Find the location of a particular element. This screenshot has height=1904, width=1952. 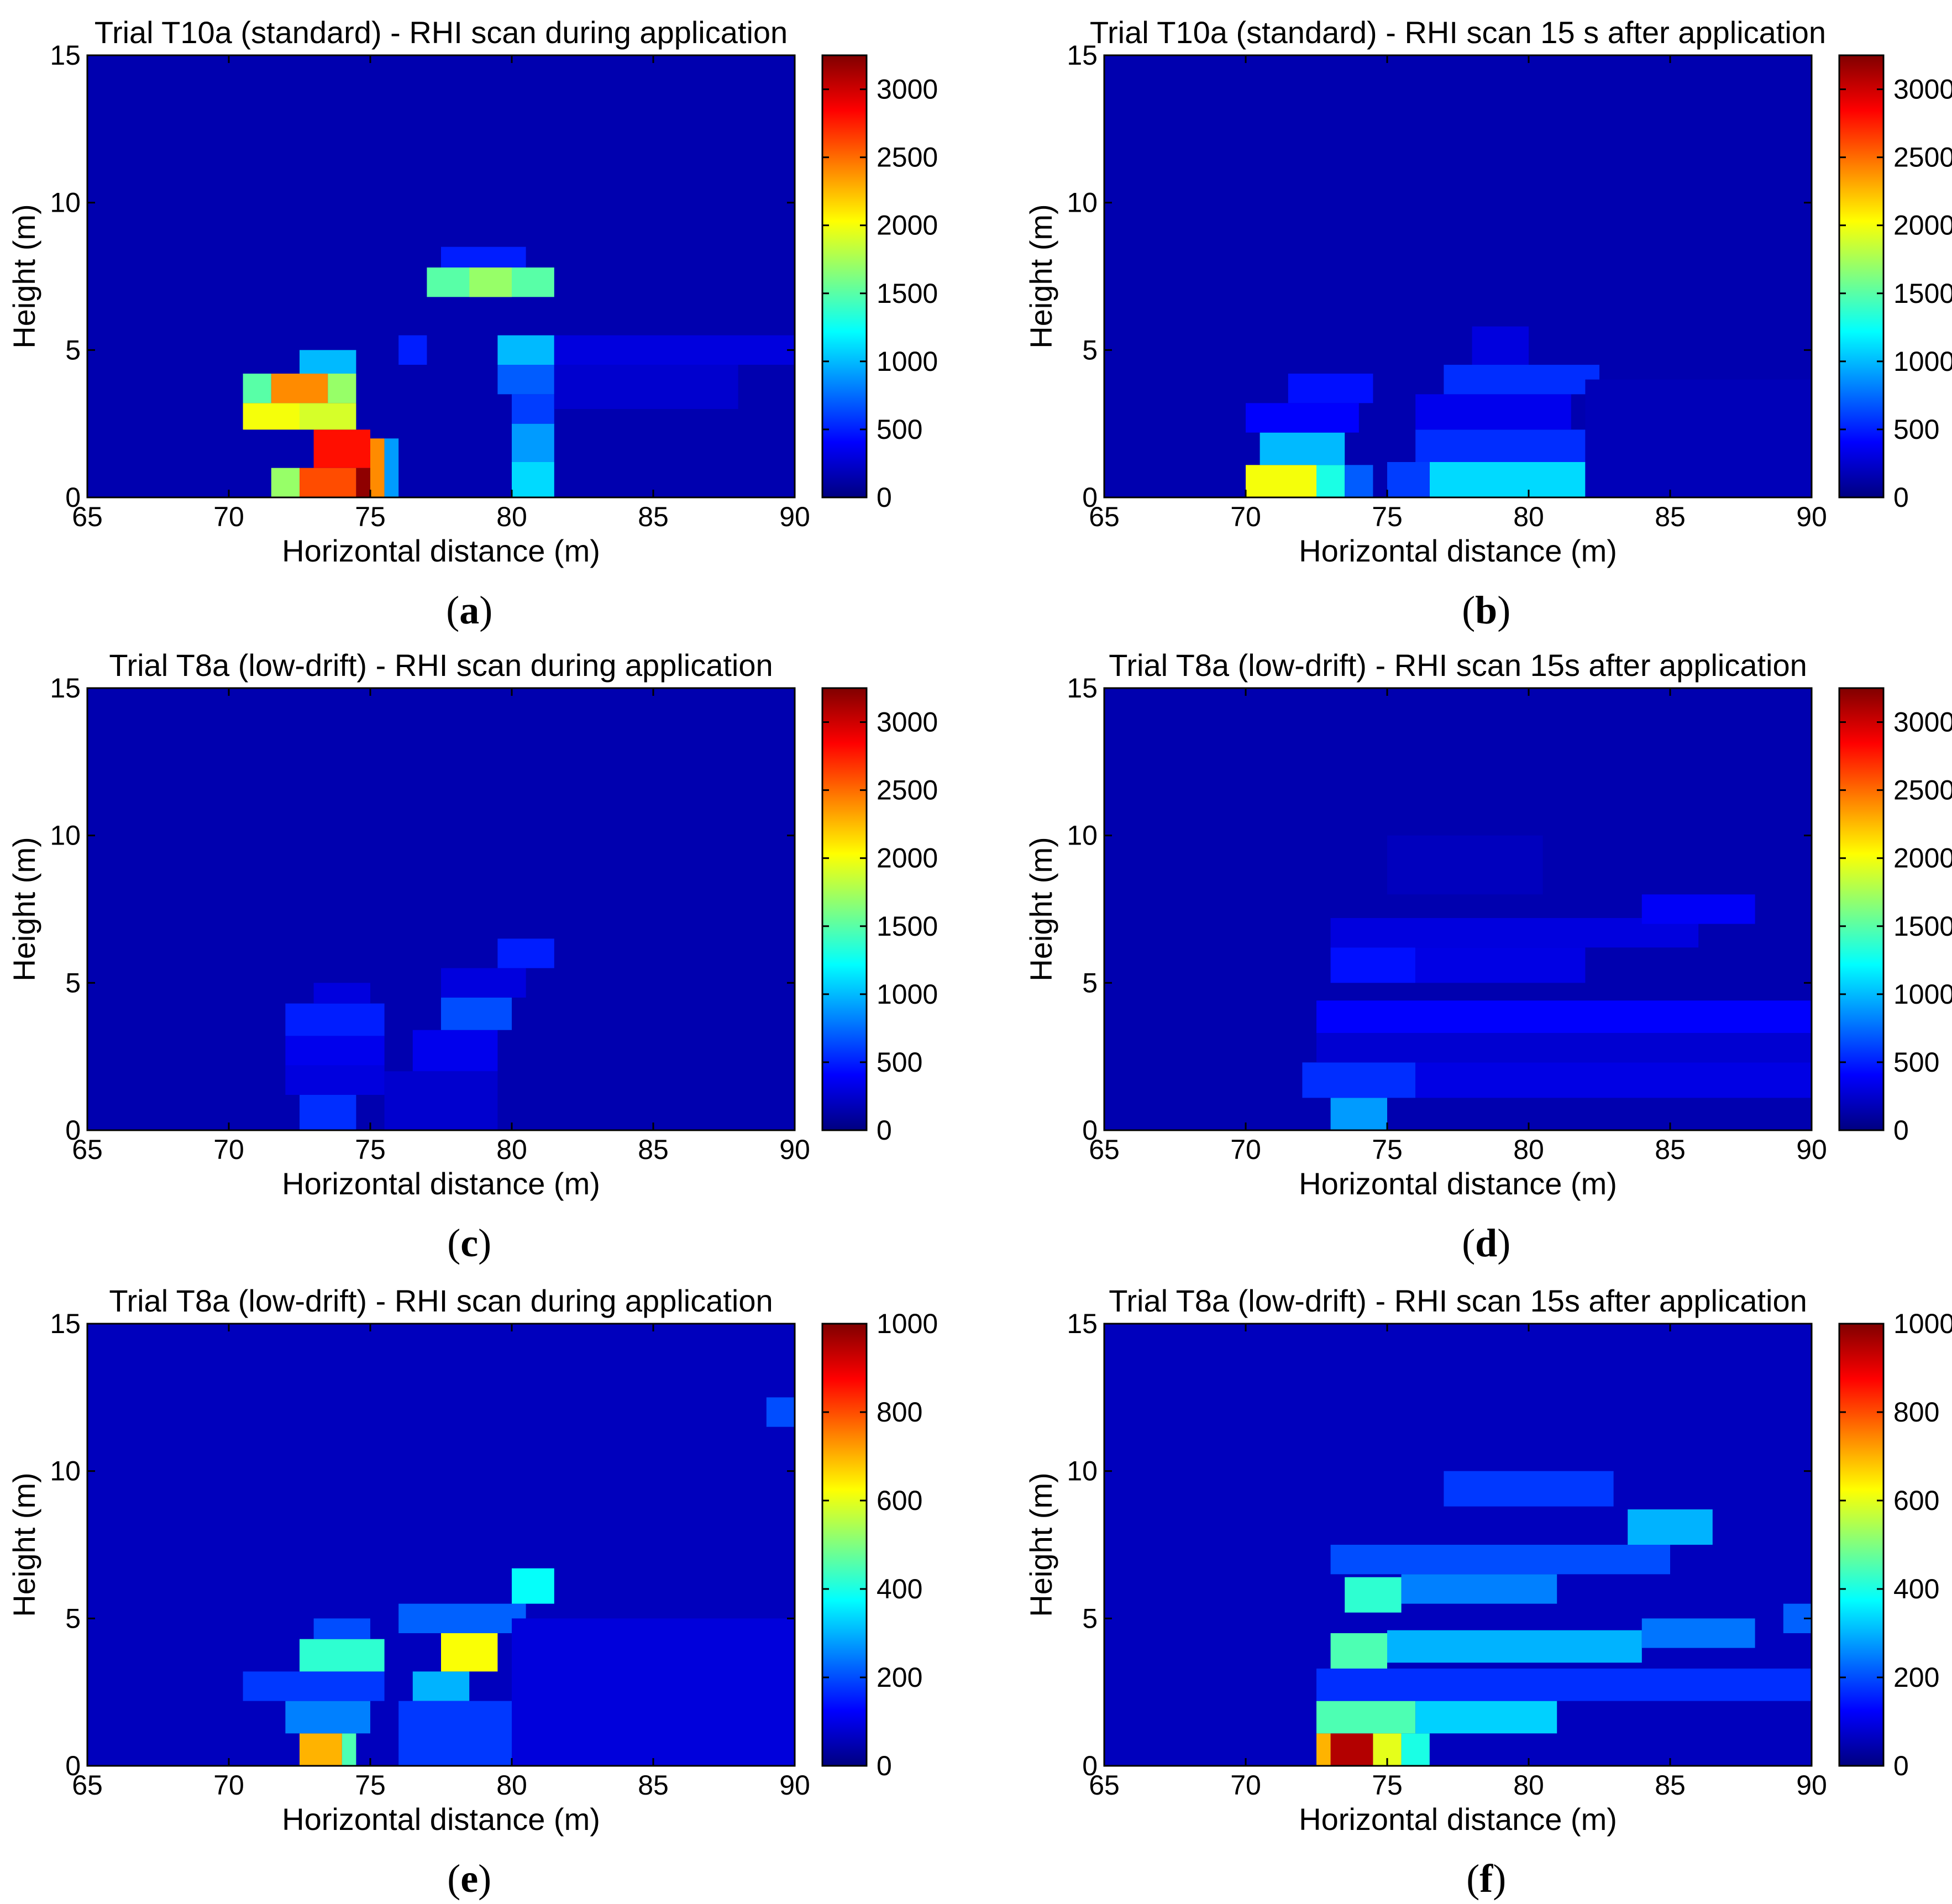

colorbar-tick-label: 400 is located at coordinates (899, 1588).